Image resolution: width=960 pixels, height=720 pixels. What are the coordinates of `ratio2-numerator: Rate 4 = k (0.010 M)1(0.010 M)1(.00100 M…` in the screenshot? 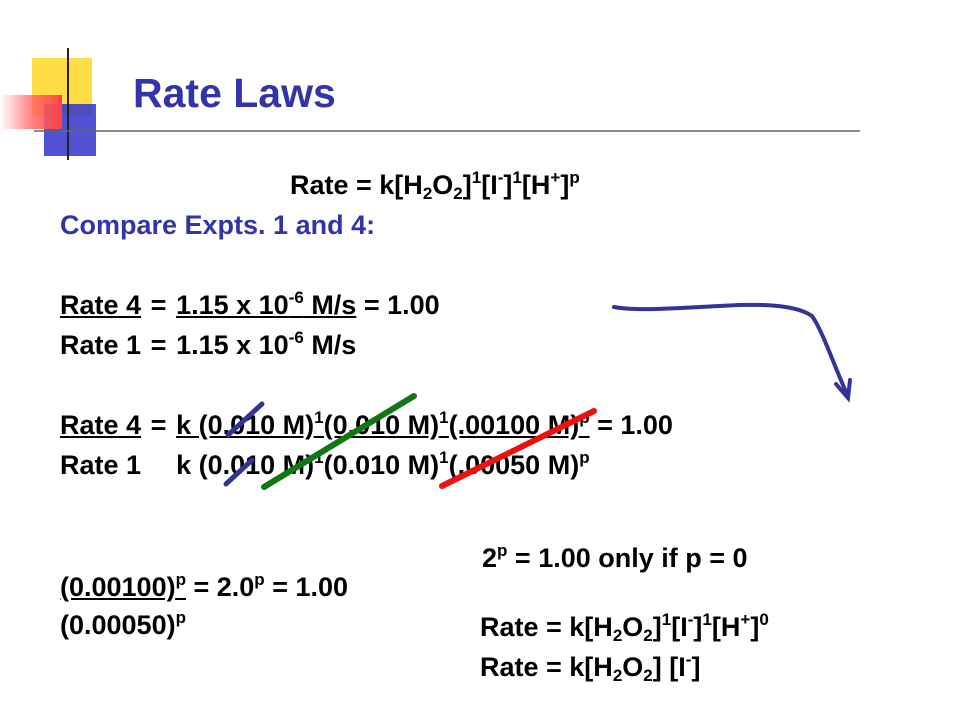 It's located at (366, 424).